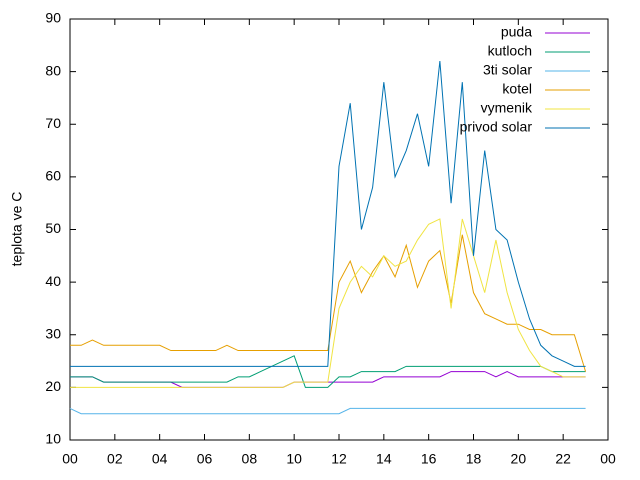 This screenshot has height=480, width=640. What do you see at coordinates (17, 229) in the screenshot?
I see `y-axis-label: teplota ve C` at bounding box center [17, 229].